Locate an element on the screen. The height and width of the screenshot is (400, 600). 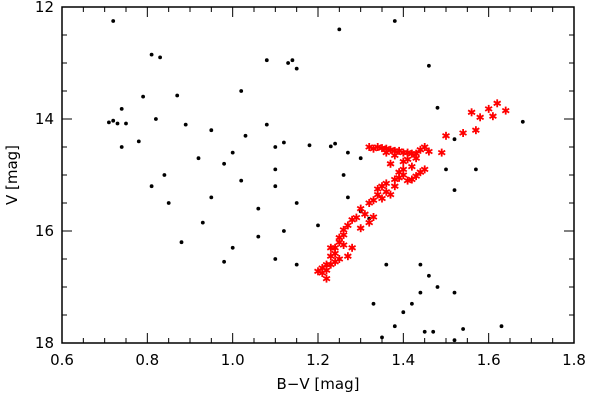
x-axis-label: B−V [mag] is located at coordinates (318, 384).